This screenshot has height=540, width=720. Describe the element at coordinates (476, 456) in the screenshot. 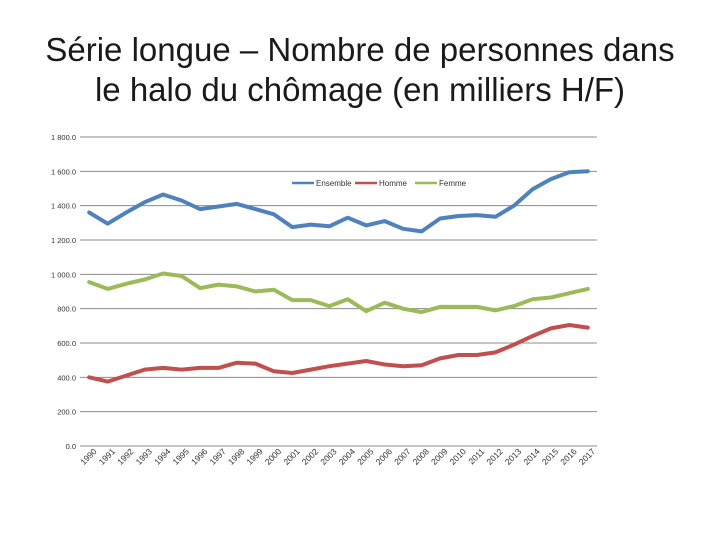

I see `x-tick-label: 2011` at that location.